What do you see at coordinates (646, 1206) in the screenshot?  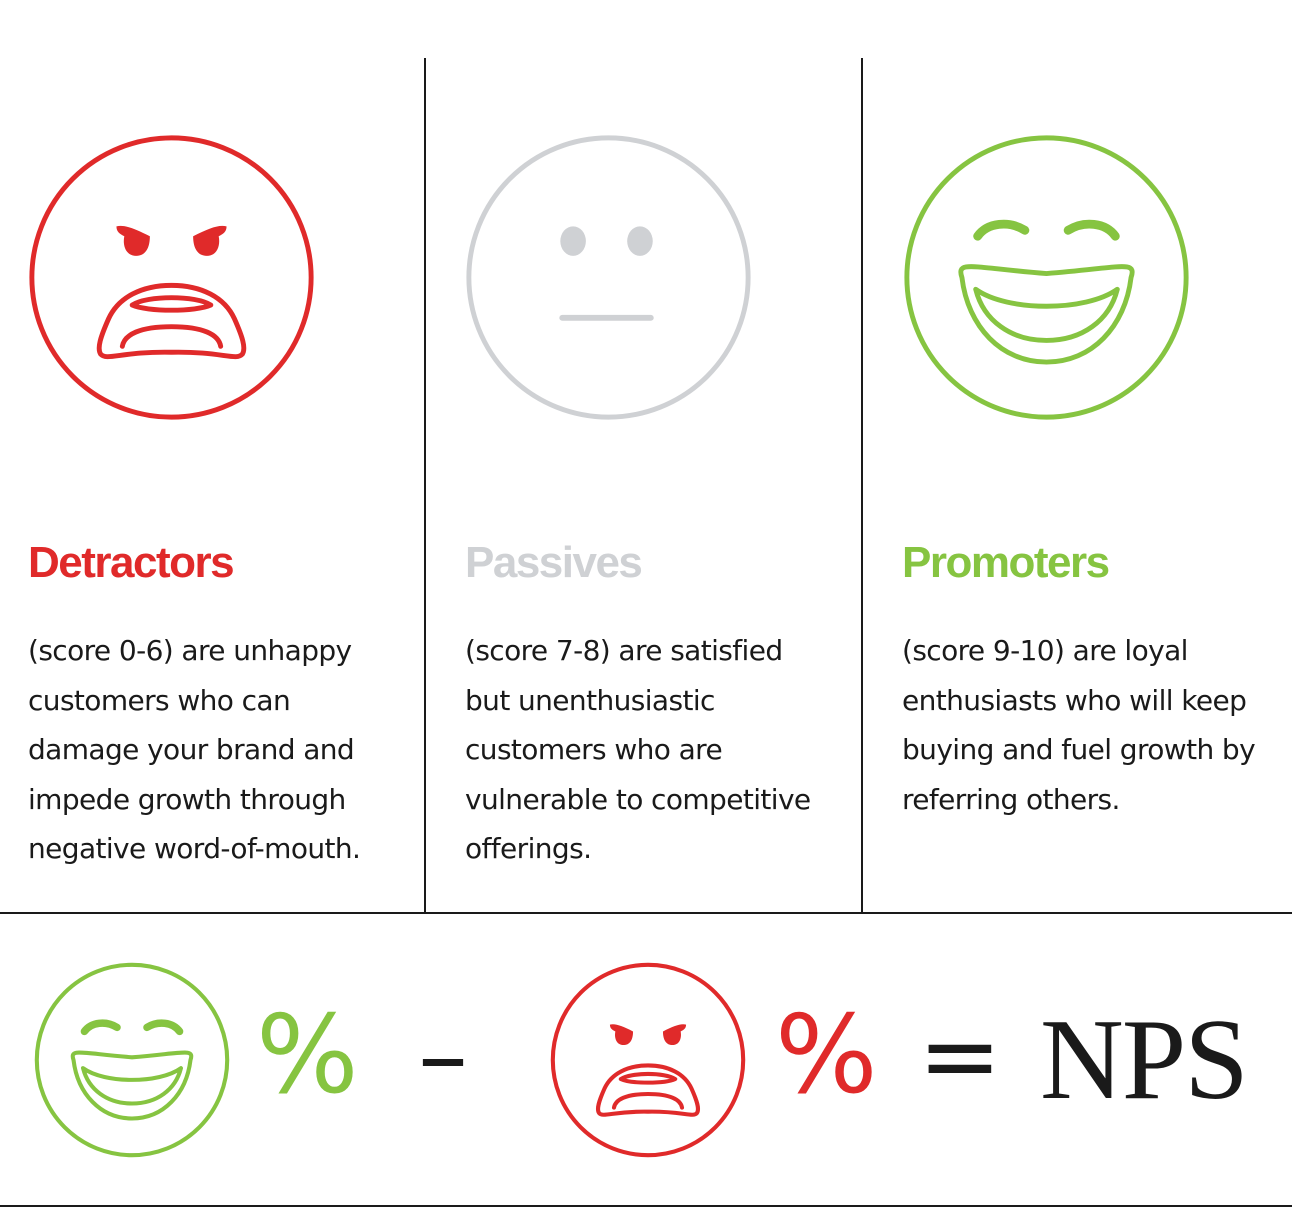 I see `bottom-rule` at bounding box center [646, 1206].